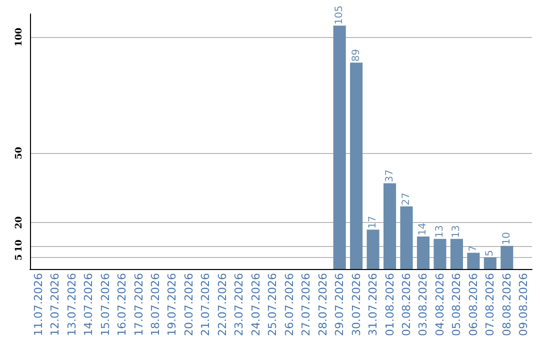  What do you see at coordinates (473, 248) in the screenshot?
I see `data-label: 7` at bounding box center [473, 248].